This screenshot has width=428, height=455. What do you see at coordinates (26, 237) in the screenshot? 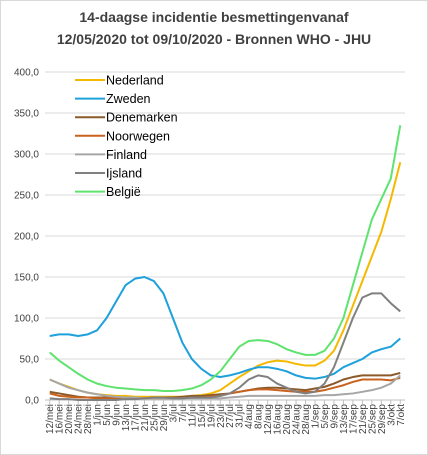
I see `y-tick-label: 200,0` at bounding box center [26, 237].